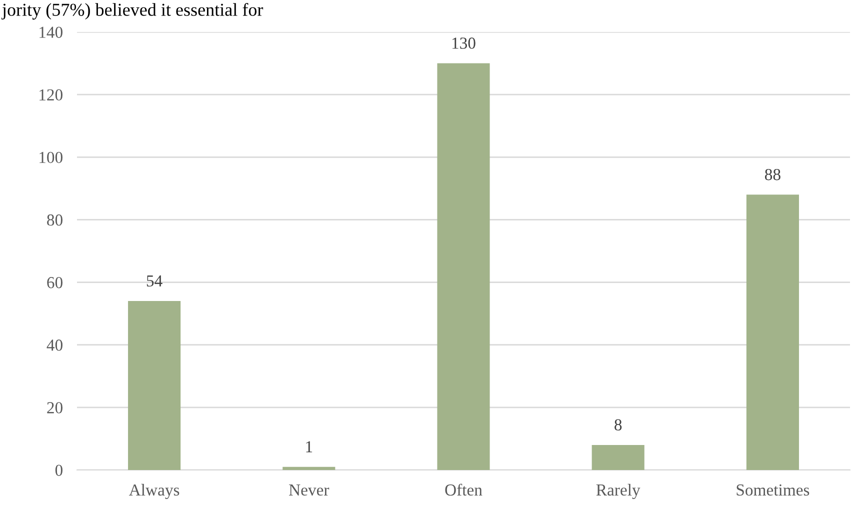  I want to click on x-tick-label: Always, so click(154, 492).